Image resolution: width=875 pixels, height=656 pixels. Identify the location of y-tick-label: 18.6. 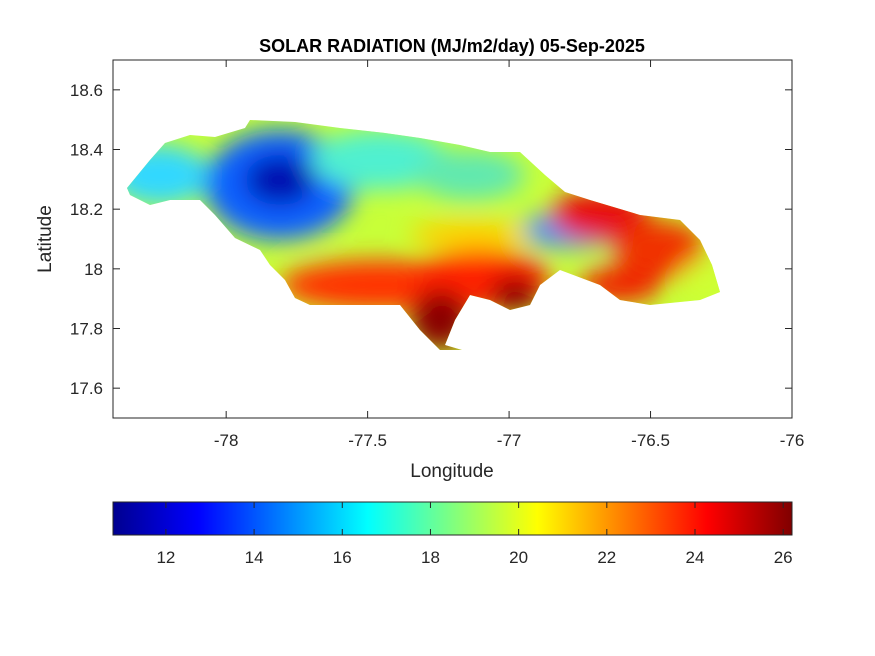
(86, 90).